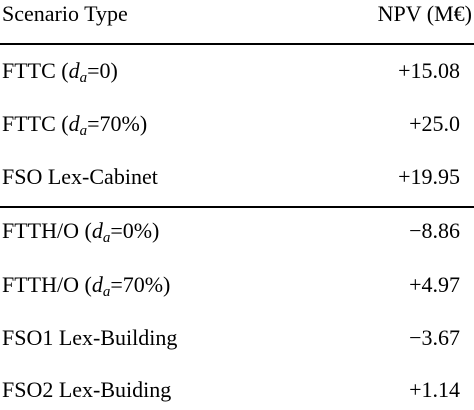 The width and height of the screenshot is (474, 410). I want to click on header-rule, so click(237, 44).